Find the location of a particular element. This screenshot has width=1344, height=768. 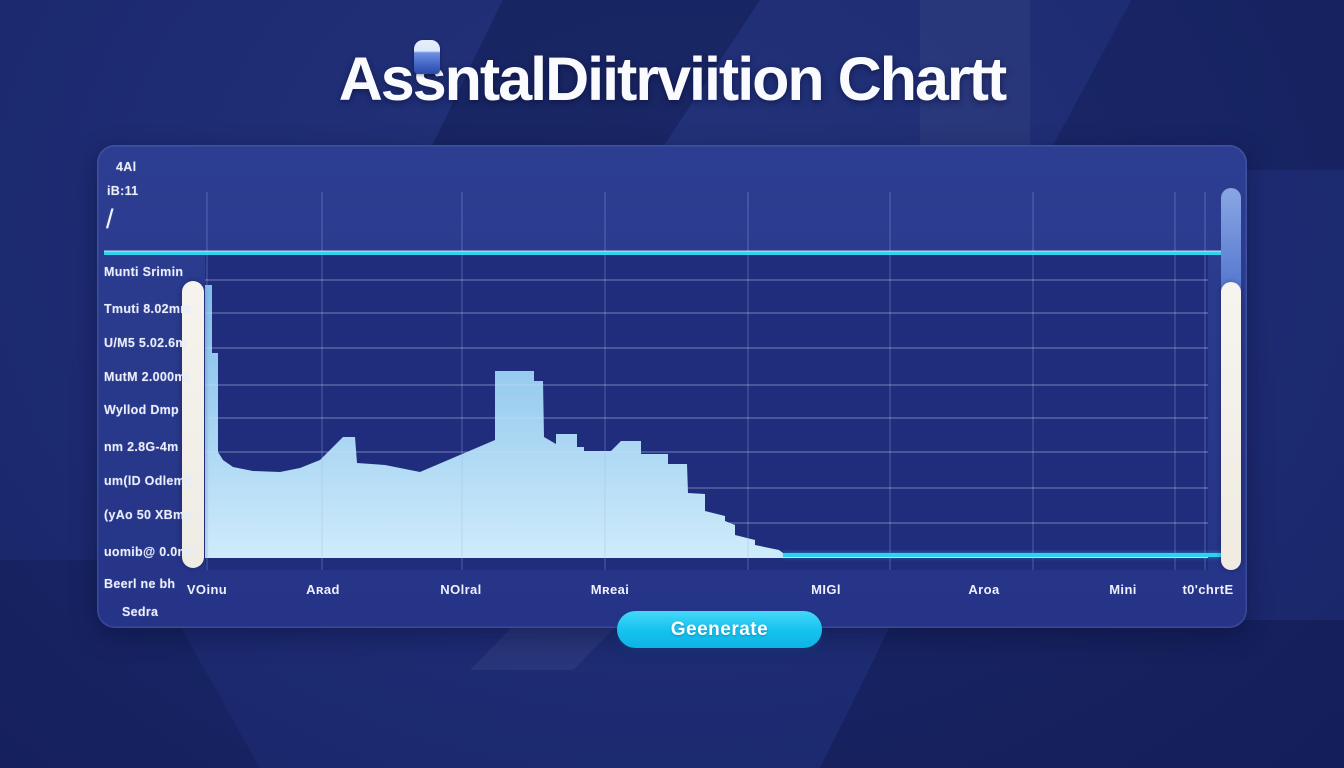

slash-icon: / is located at coordinates (110, 219).